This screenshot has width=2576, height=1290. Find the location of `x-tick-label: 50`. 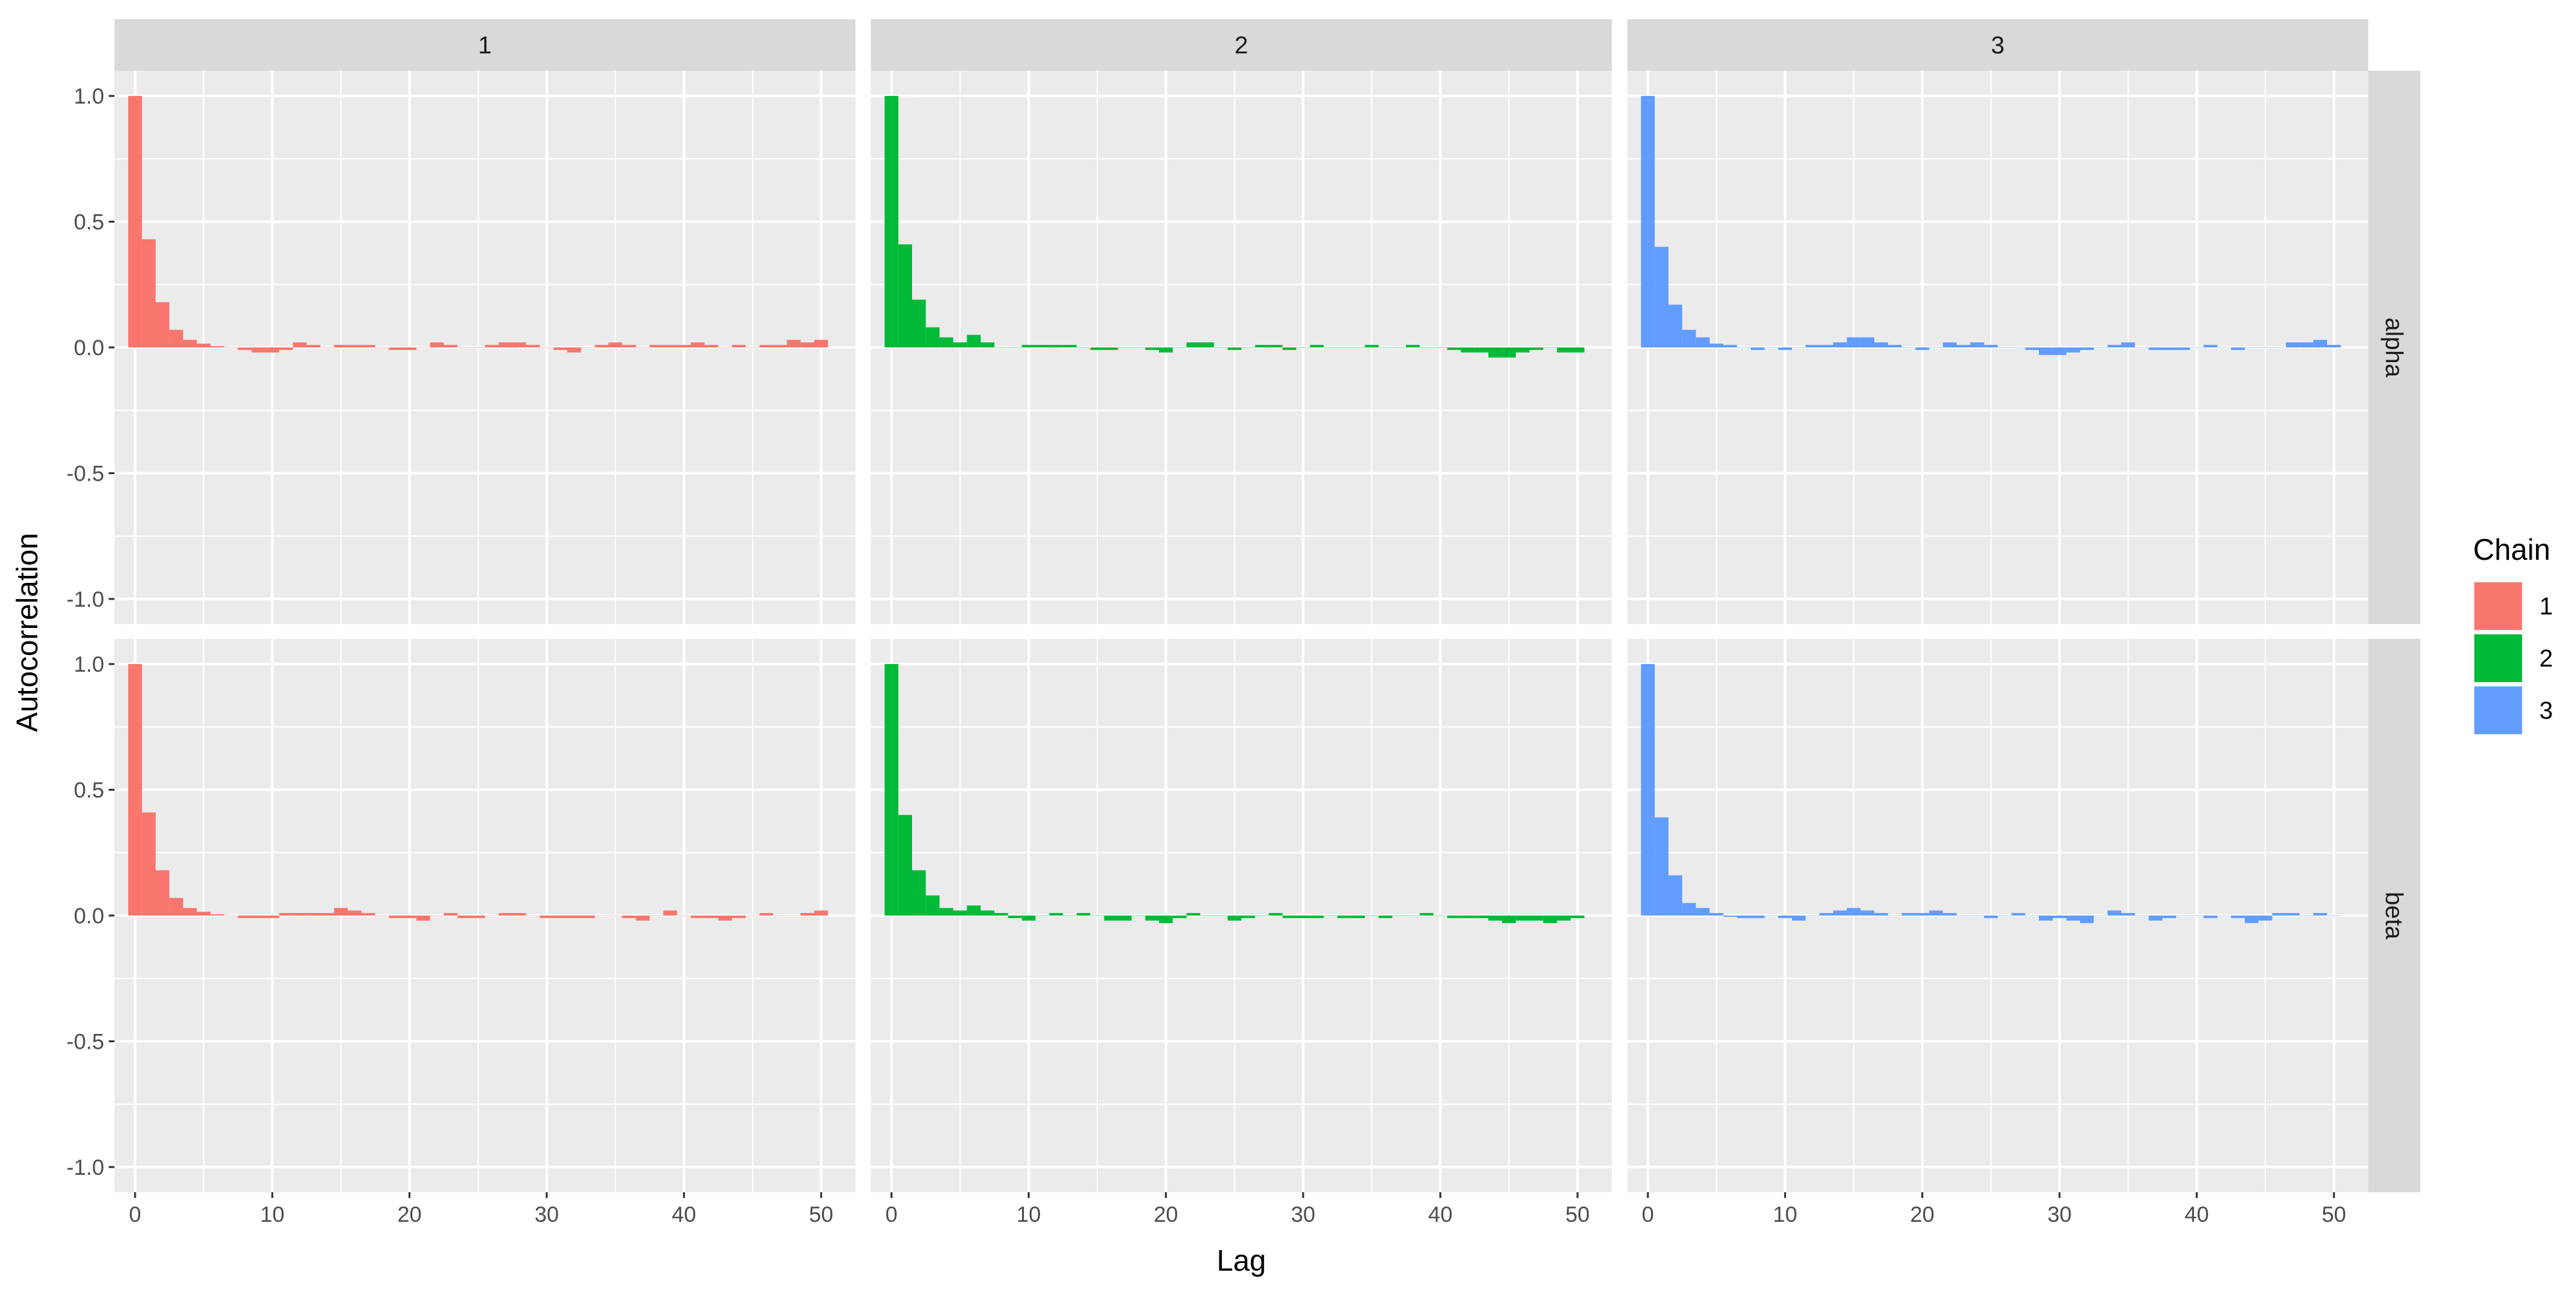

x-tick-label: 50 is located at coordinates (821, 1214).